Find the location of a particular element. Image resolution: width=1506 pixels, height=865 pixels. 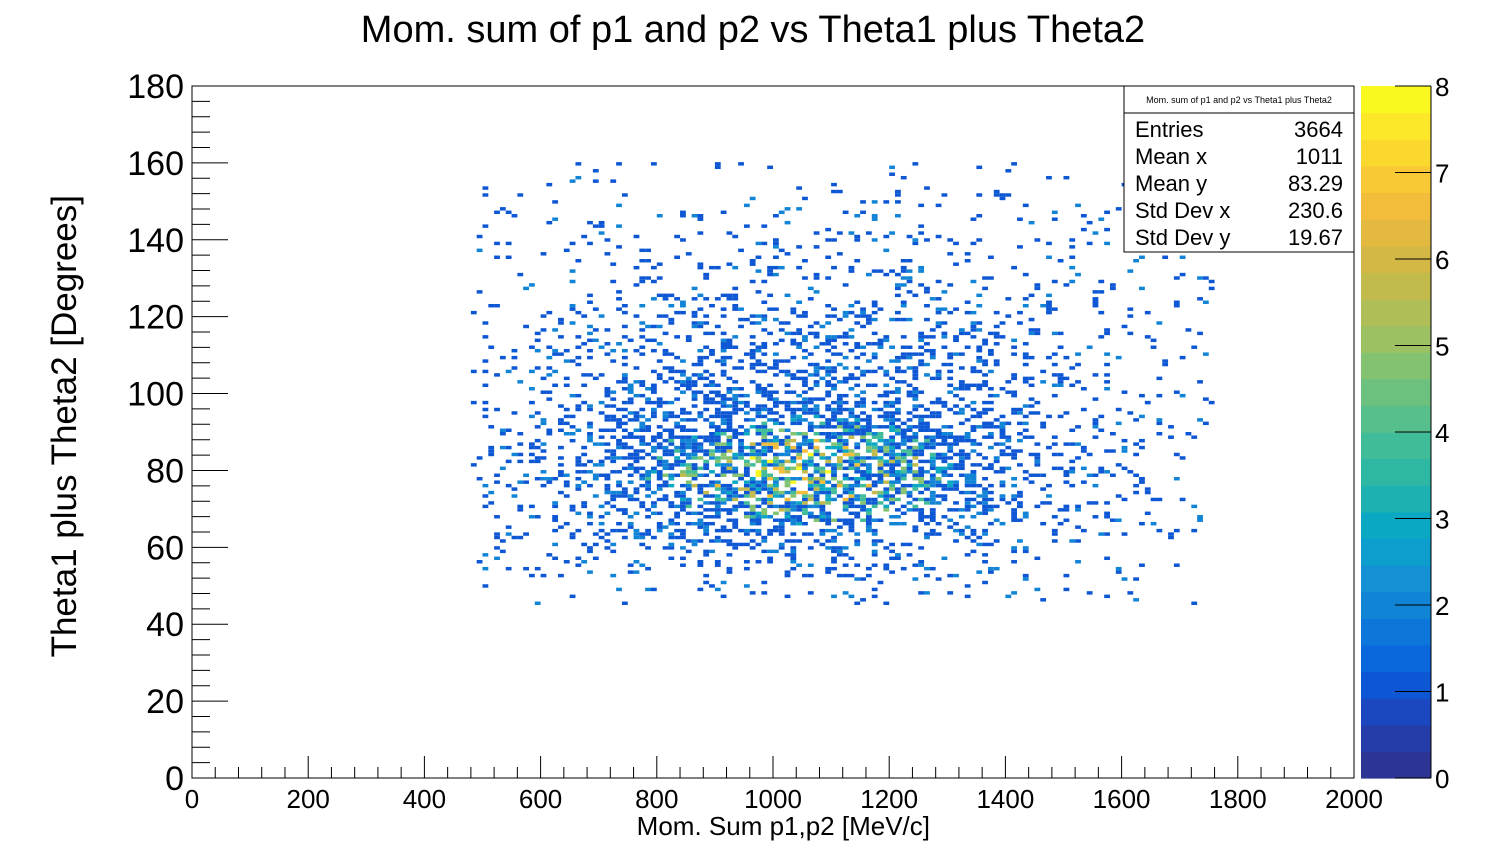

color-scale-label: 2 is located at coordinates (1442, 606).